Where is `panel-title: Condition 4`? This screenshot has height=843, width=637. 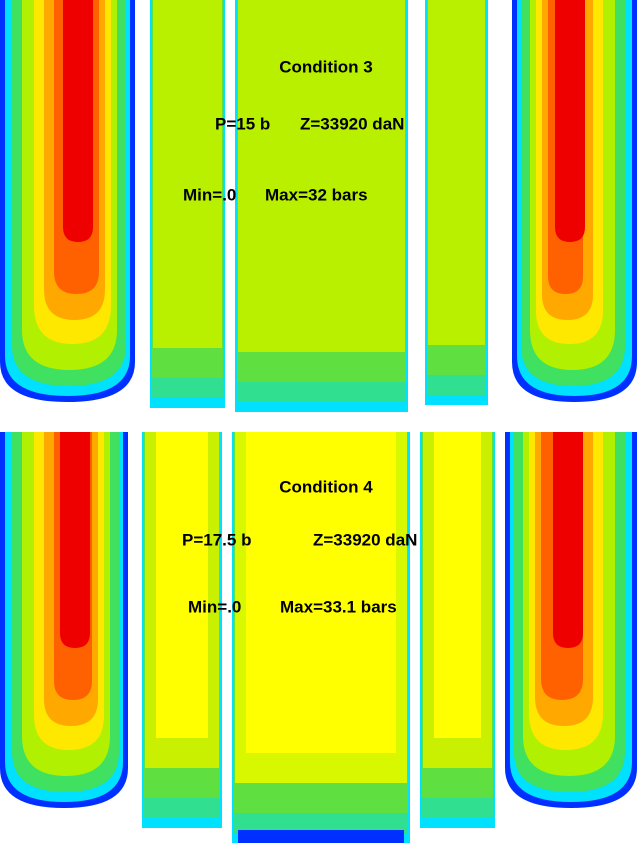 panel-title: Condition 4 is located at coordinates (326, 486).